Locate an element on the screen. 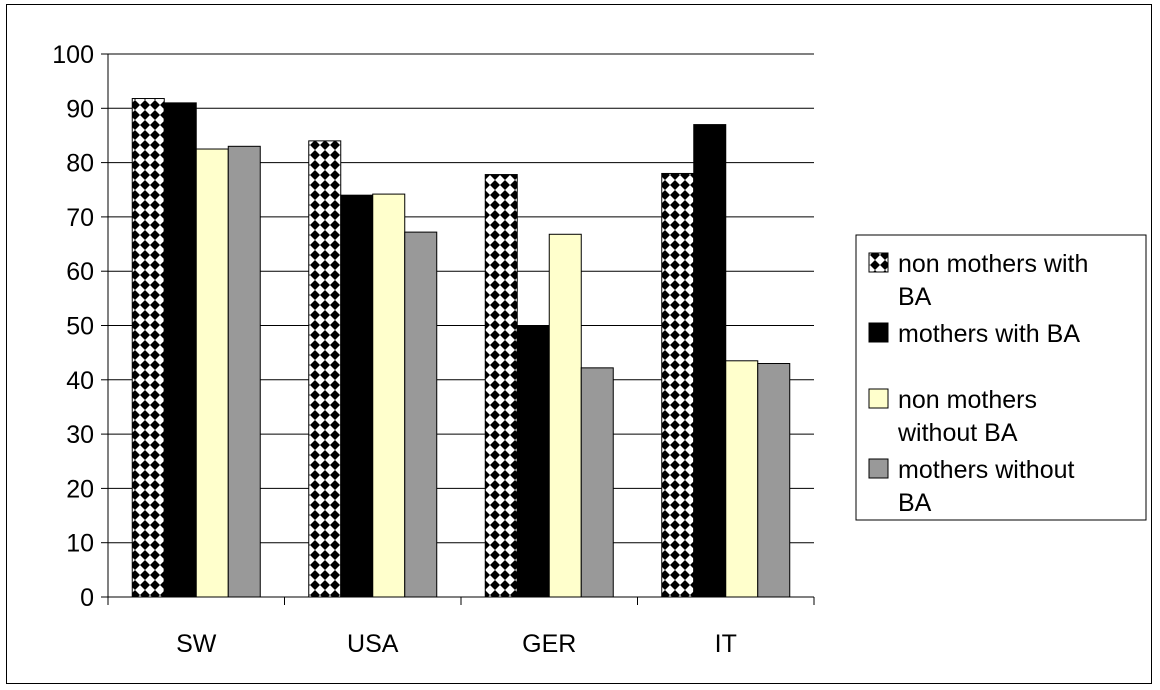 This screenshot has height=690, width=1160. y-tick-label-30: 30 is located at coordinates (80, 435).